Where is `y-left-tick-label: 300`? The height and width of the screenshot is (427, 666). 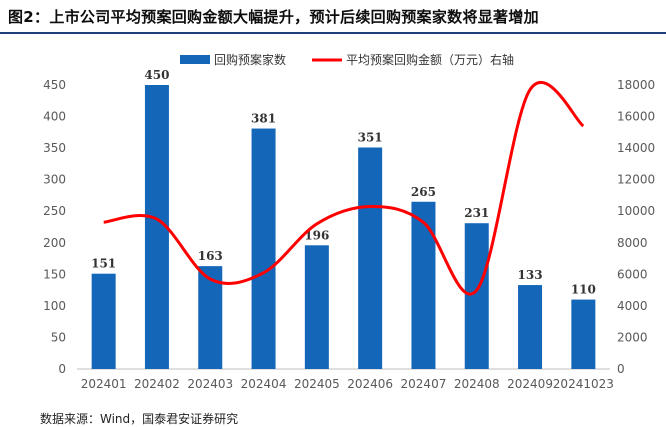 y-left-tick-label: 300 is located at coordinates (54, 180).